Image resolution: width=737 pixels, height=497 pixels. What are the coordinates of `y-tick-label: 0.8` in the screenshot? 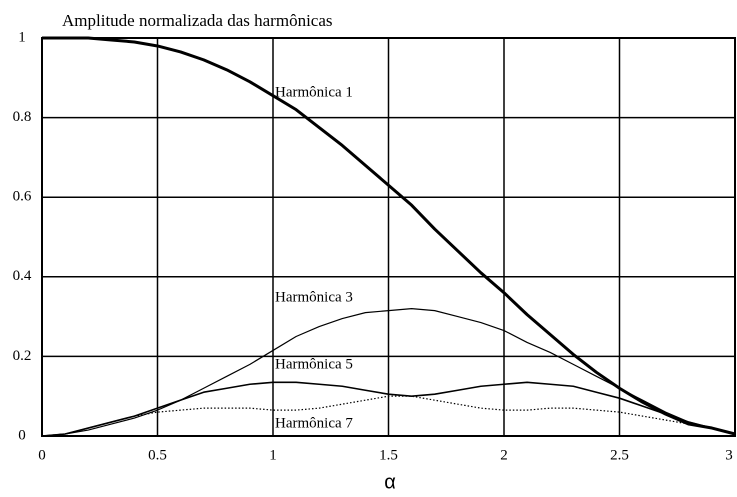 It's located at (22, 117).